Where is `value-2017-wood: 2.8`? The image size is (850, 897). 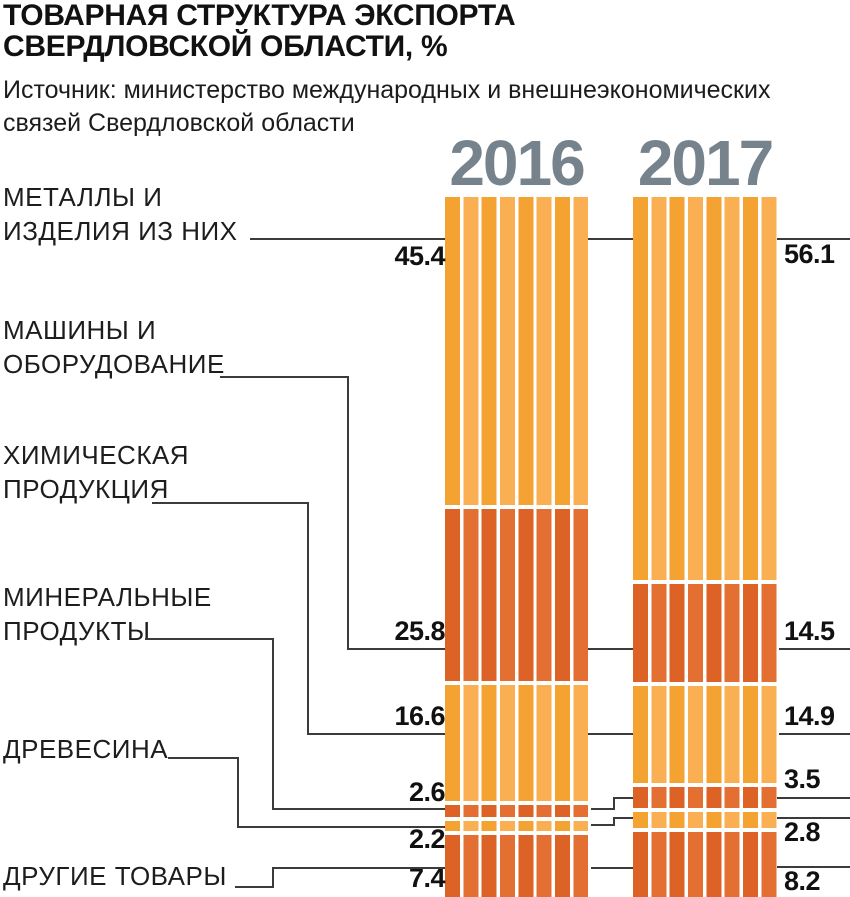
value-2017-wood: 2.8 is located at coordinates (802, 832).